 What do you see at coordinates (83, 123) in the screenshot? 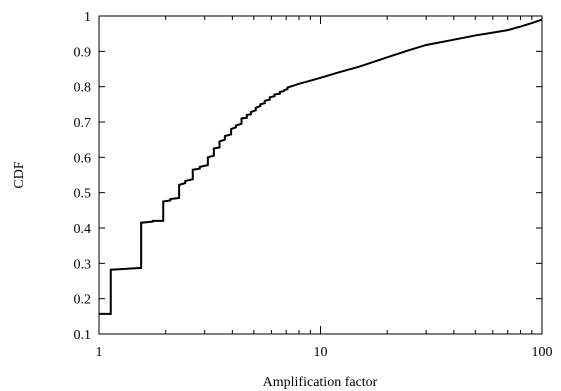
I see `y-tick-label: 0.7` at bounding box center [83, 123].